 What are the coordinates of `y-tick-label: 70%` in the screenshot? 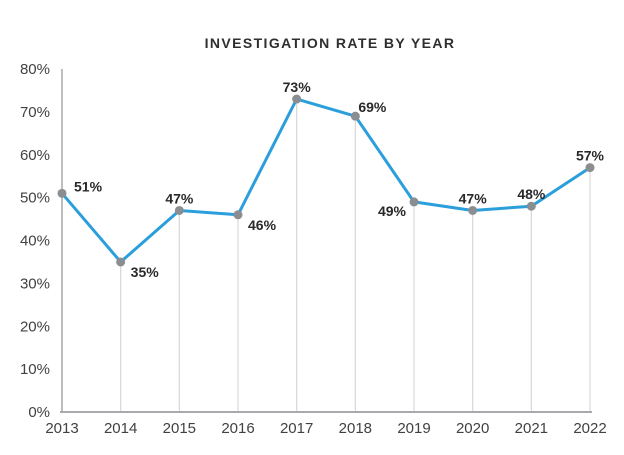 It's located at (35, 112).